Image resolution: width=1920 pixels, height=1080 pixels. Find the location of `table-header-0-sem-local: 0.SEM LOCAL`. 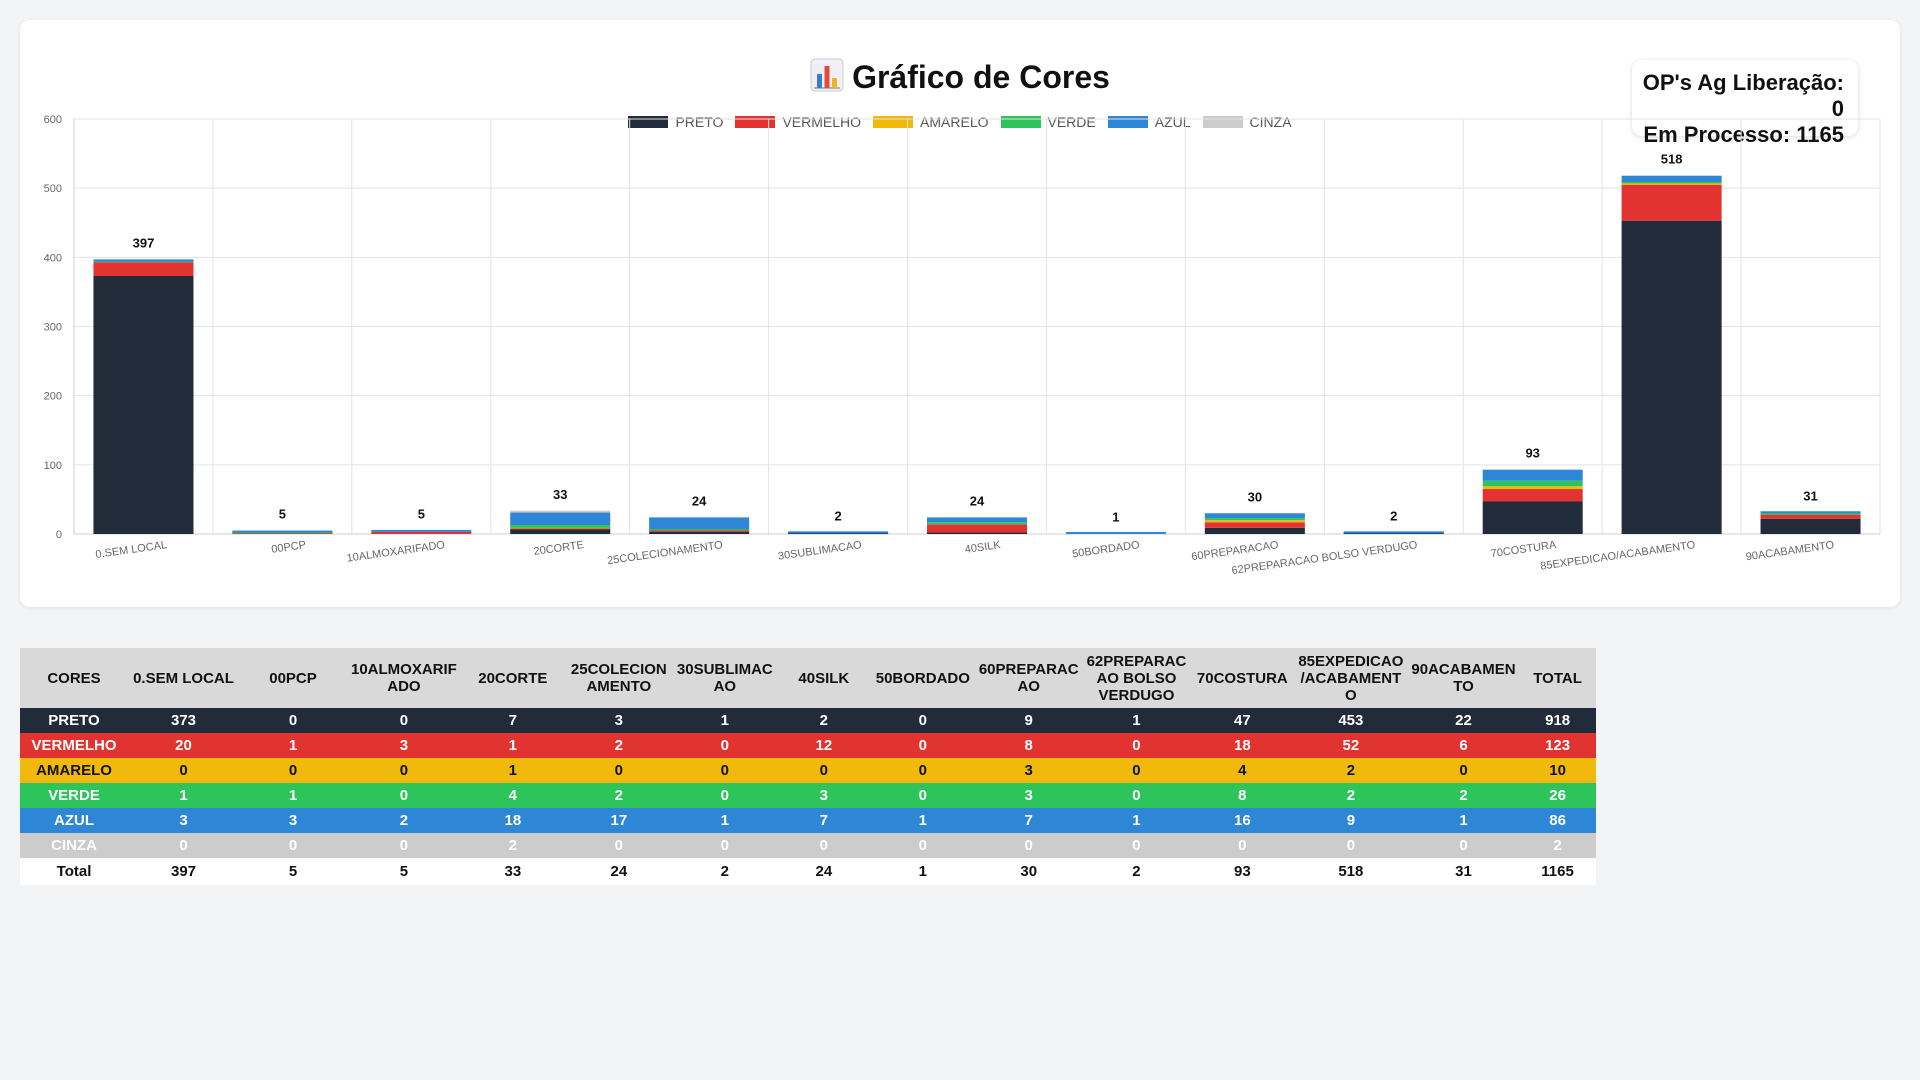

table-header-0-sem-local: 0.SEM LOCAL is located at coordinates (183, 678).